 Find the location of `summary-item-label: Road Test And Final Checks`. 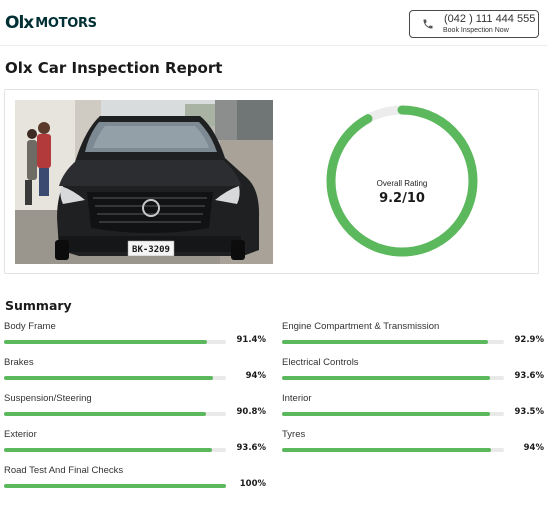

summary-item-label: Road Test And Final Checks is located at coordinates (64, 470).